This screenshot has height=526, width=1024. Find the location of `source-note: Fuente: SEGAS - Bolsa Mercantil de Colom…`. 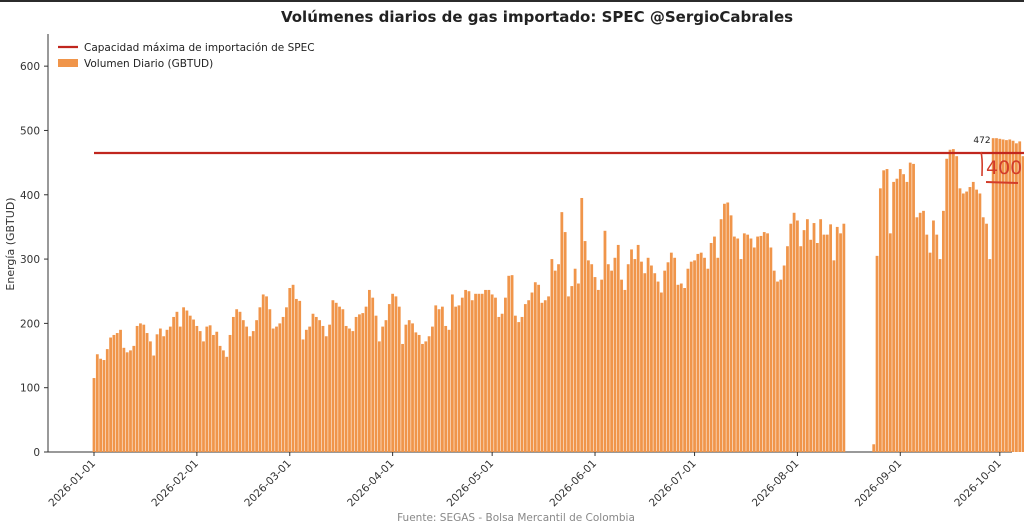

source-note: Fuente: SEGAS - Bolsa Mercantil de Colom… is located at coordinates (516, 518).